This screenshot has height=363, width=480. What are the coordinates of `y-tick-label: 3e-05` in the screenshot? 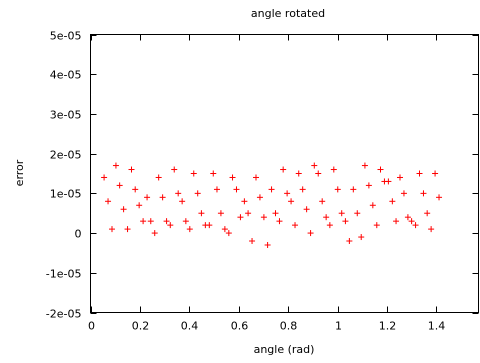 It's located at (66, 115).